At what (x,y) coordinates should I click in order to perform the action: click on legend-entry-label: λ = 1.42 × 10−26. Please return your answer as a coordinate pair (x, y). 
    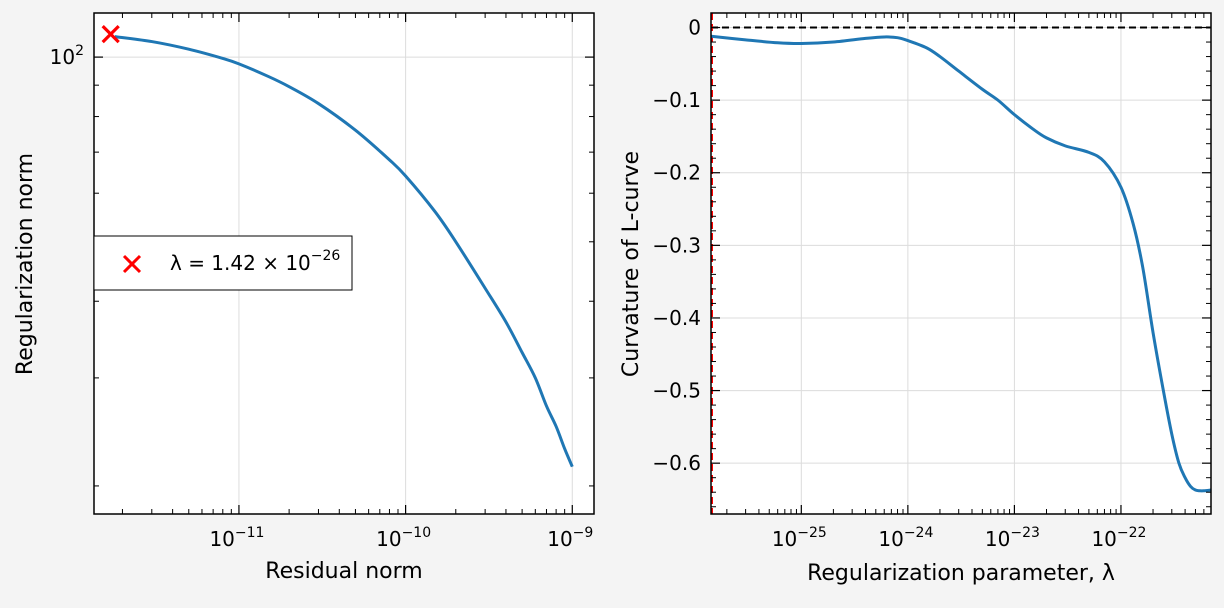
    Looking at the image, I should click on (255, 261).